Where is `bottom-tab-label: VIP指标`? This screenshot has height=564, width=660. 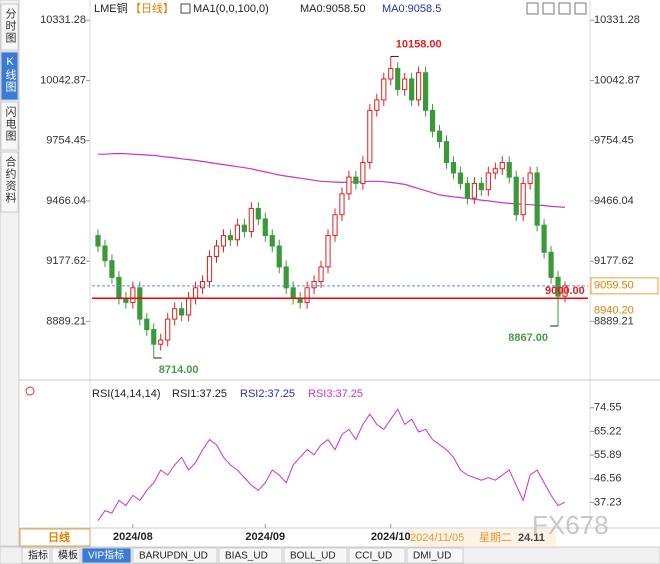
bottom-tab-label: VIP指标 is located at coordinates (106, 555).